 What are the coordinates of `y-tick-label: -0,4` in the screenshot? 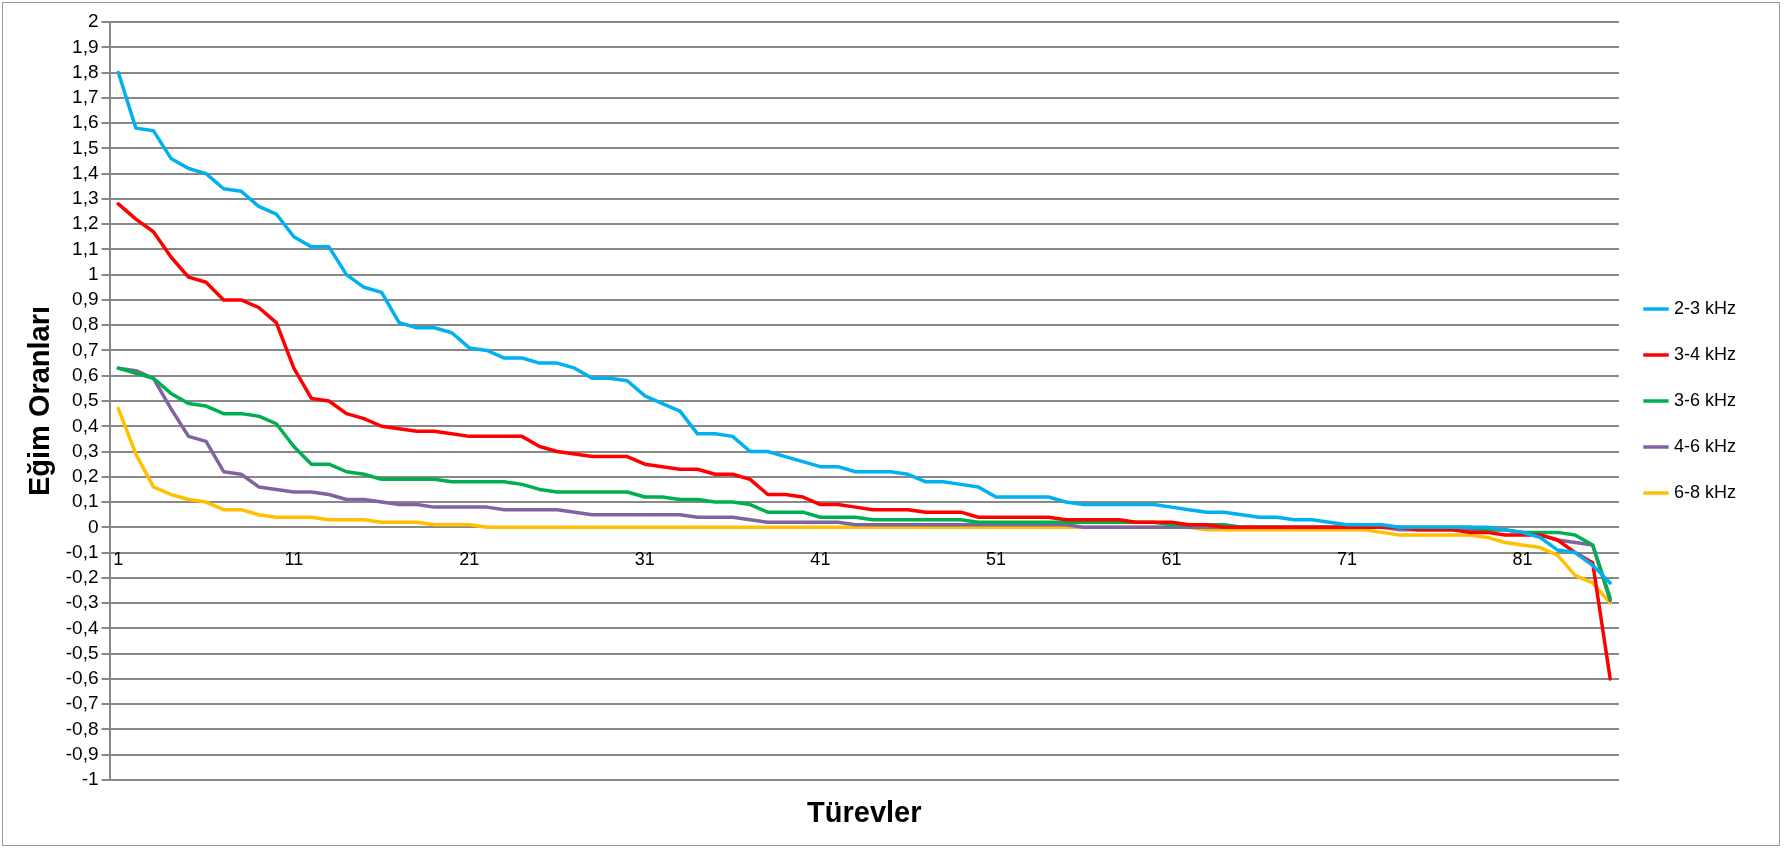 It's located at (82, 627).